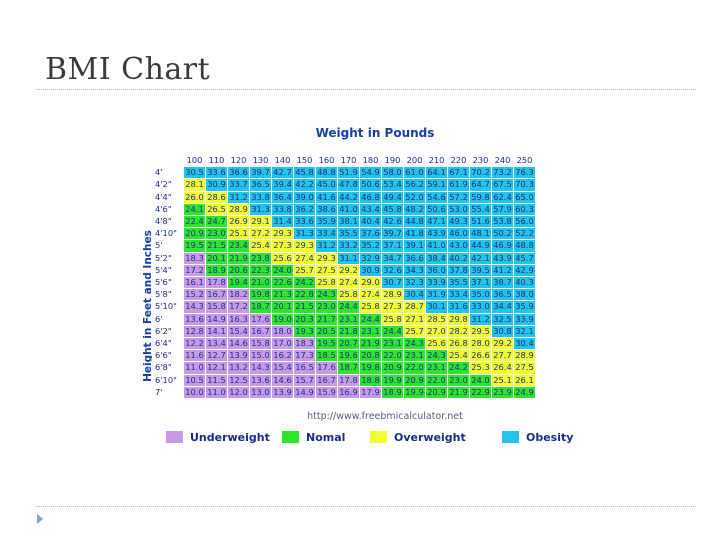 The width and height of the screenshot is (728, 546). Describe the element at coordinates (392, 246) in the screenshot. I see `bmi-cell: 37.1` at that location.